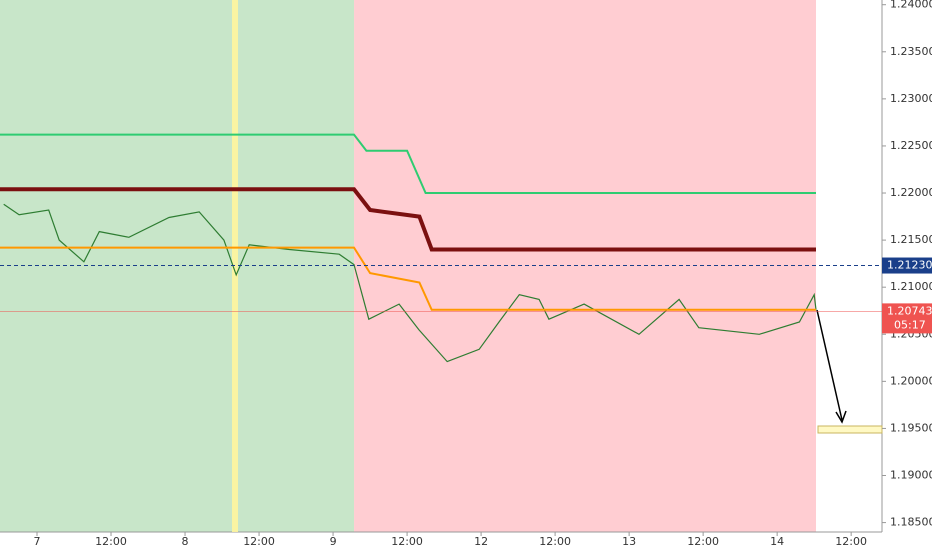 Image resolution: width=932 pixels, height=550 pixels. I want to click on y-tick-label: 1.20000, so click(911, 380).